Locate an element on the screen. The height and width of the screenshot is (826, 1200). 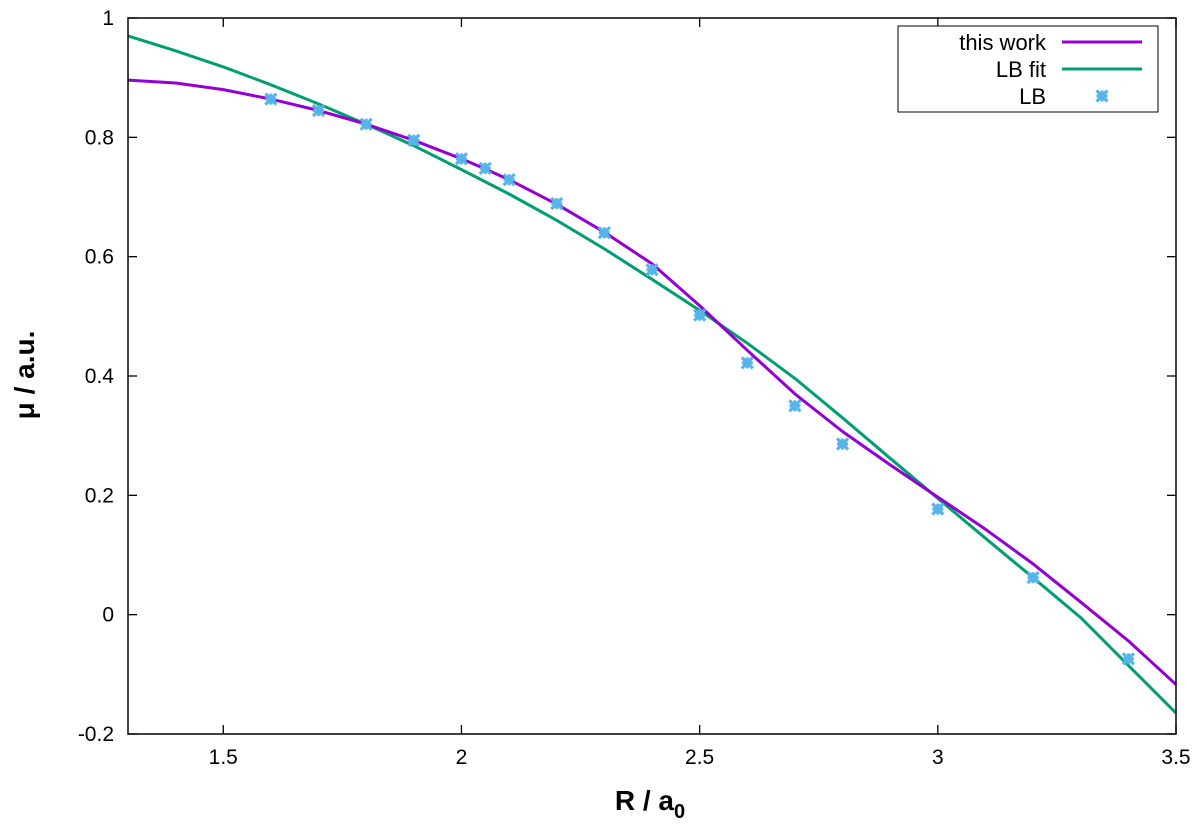
x-axis-label-main: R / a is located at coordinates (645, 800).